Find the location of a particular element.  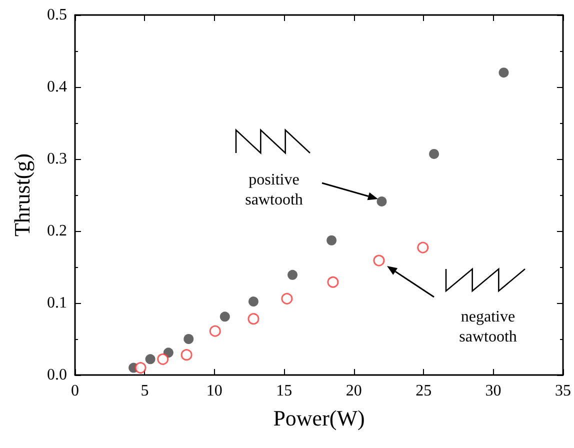

x-tick-label: 35 is located at coordinates (563, 391).